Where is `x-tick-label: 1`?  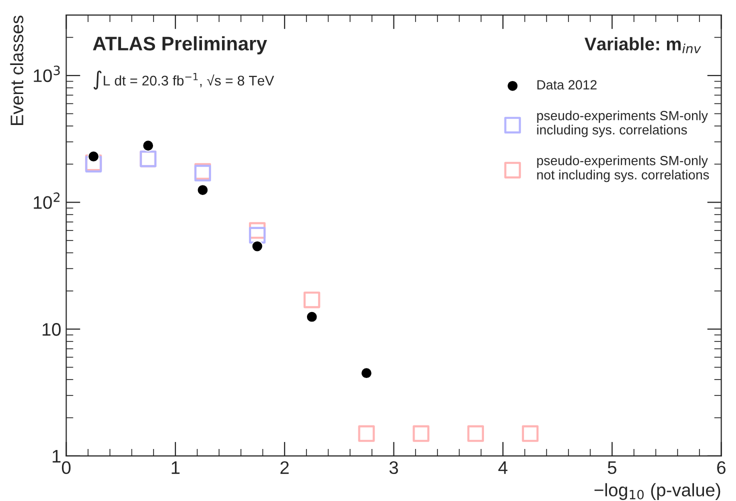 x-tick-label: 1 is located at coordinates (176, 467).